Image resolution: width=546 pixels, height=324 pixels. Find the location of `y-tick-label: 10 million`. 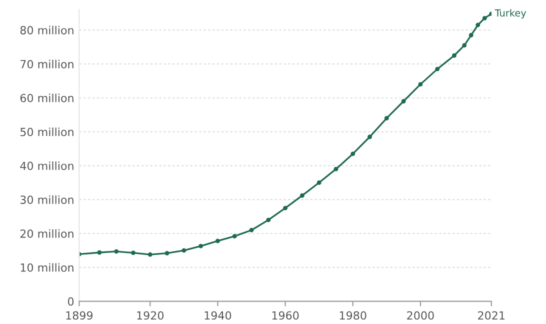

y-tick-label: 10 million is located at coordinates (47, 267).